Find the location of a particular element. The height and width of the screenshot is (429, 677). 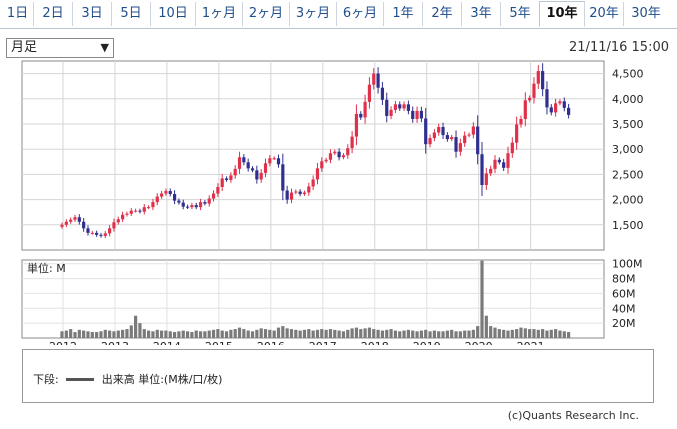

price-tick-label: 4,000 is located at coordinates (628, 99).